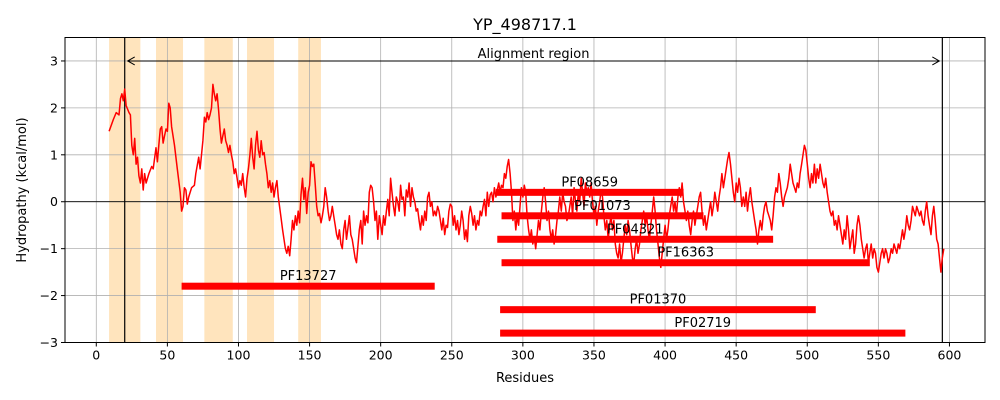 The image size is (1000, 400). I want to click on domain-label-pf02719: PF02719, so click(702, 323).